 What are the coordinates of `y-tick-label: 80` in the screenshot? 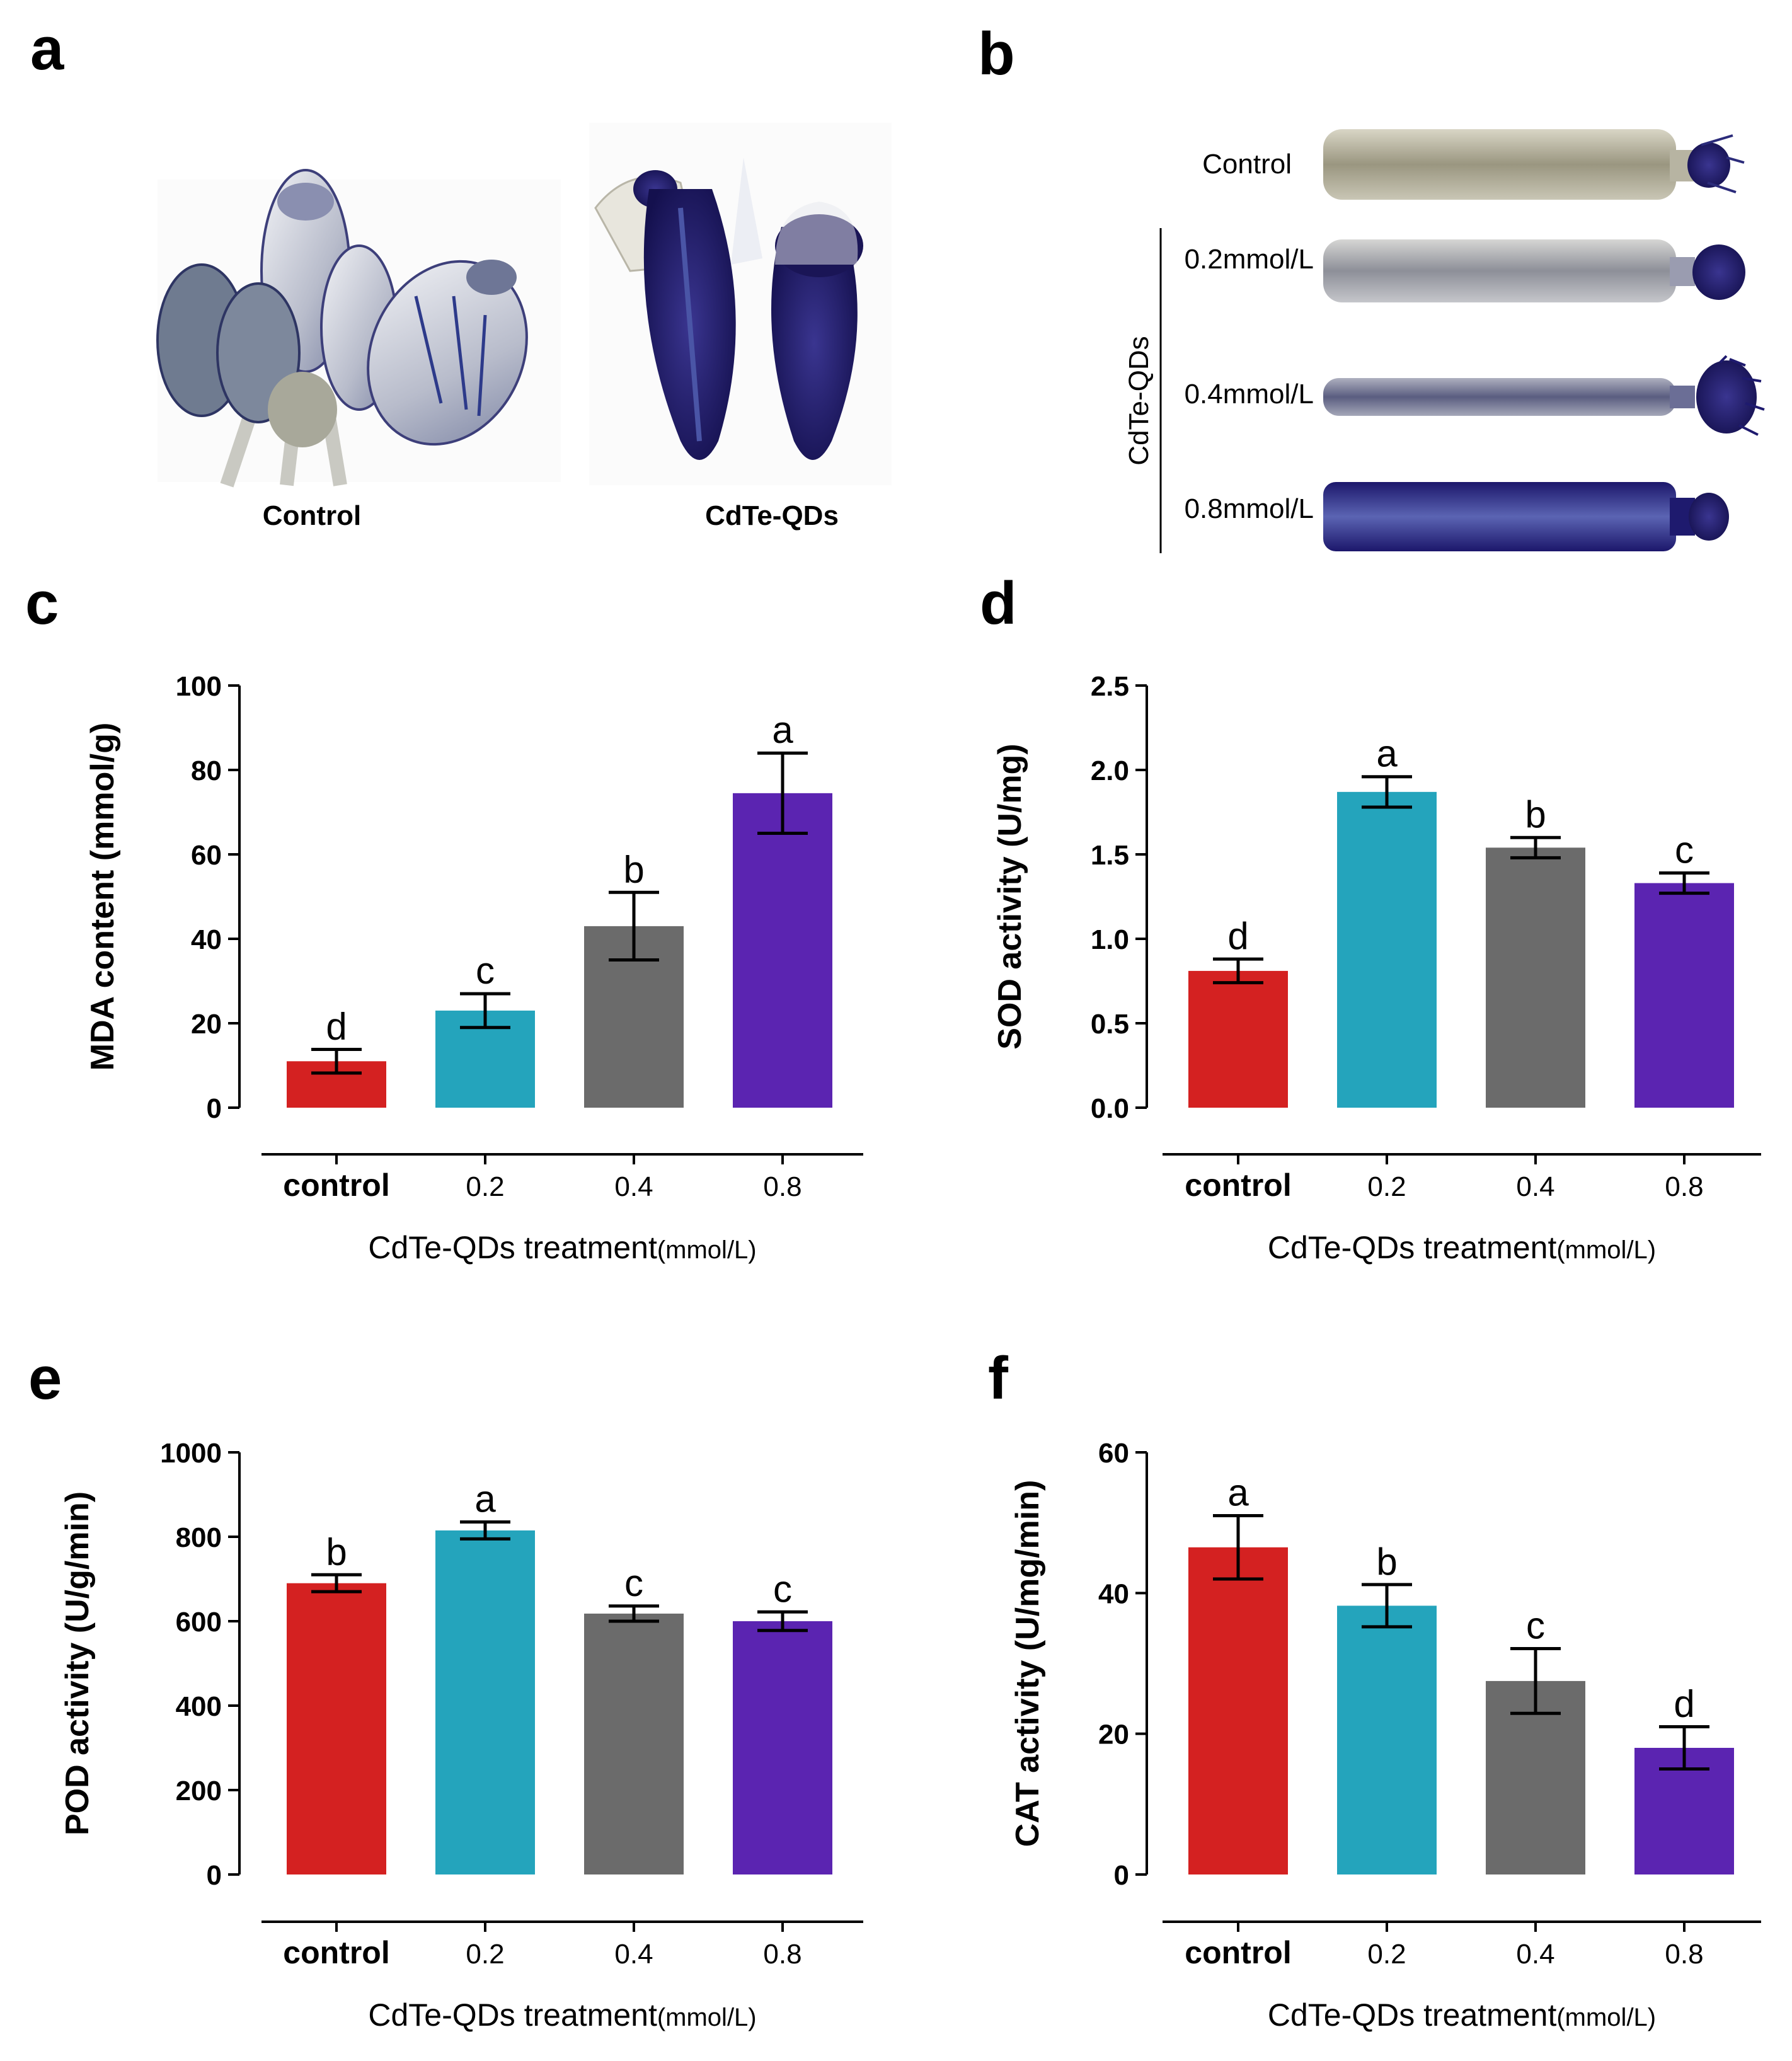 It's located at (206, 770).